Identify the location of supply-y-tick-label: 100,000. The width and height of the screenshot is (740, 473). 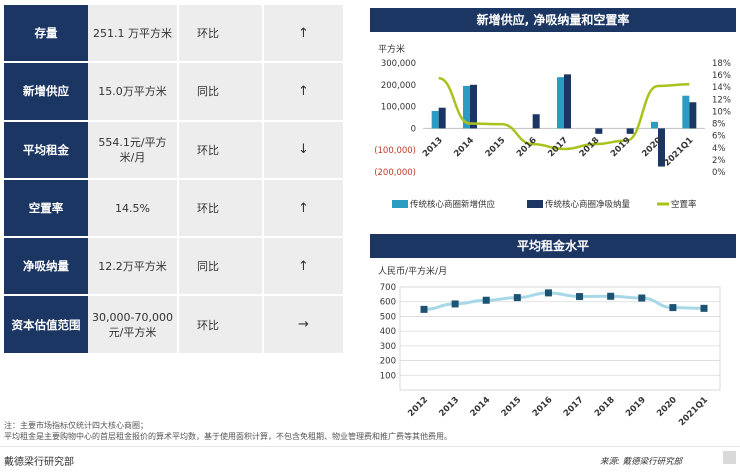
(398, 108).